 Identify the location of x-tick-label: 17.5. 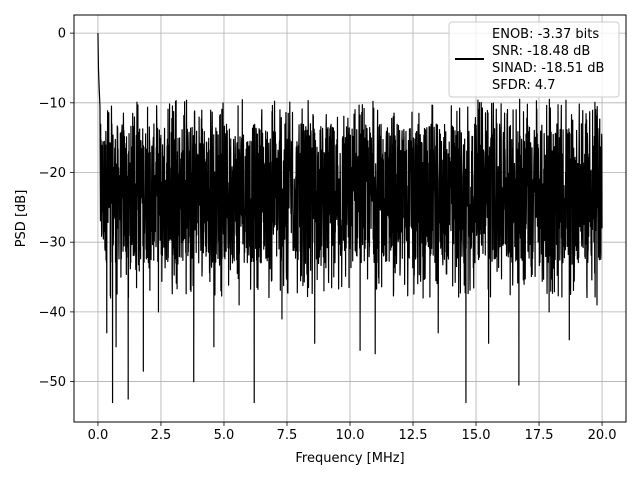
(539, 435).